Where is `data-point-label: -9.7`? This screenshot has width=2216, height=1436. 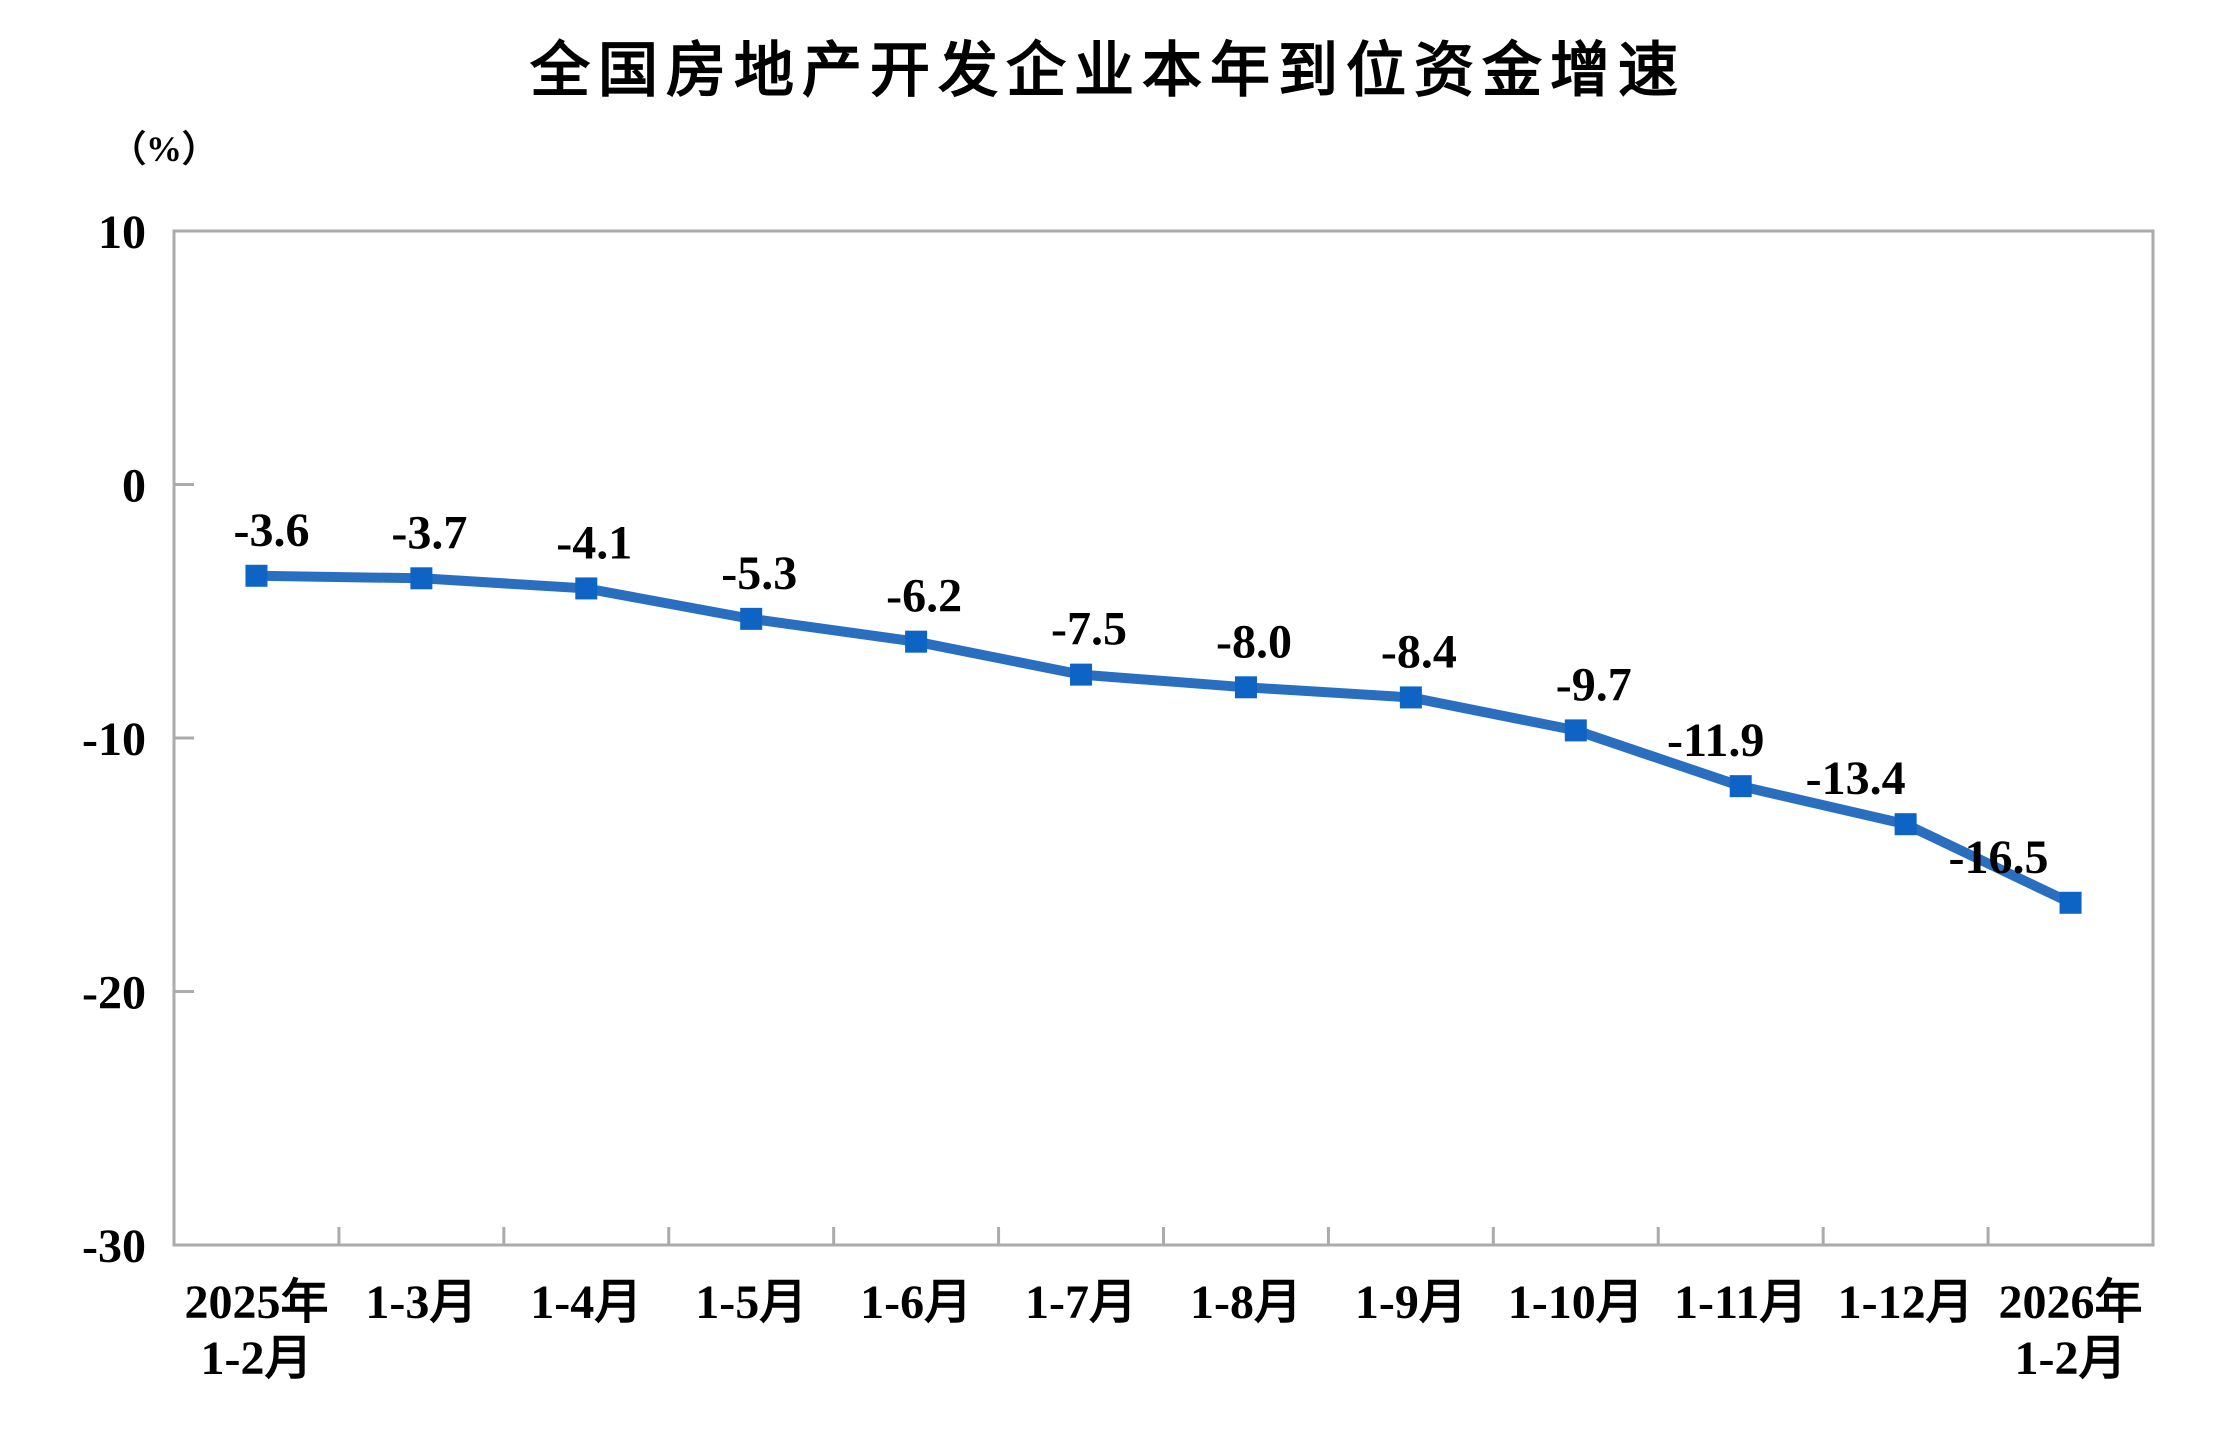 data-point-label: -9.7 is located at coordinates (1594, 684).